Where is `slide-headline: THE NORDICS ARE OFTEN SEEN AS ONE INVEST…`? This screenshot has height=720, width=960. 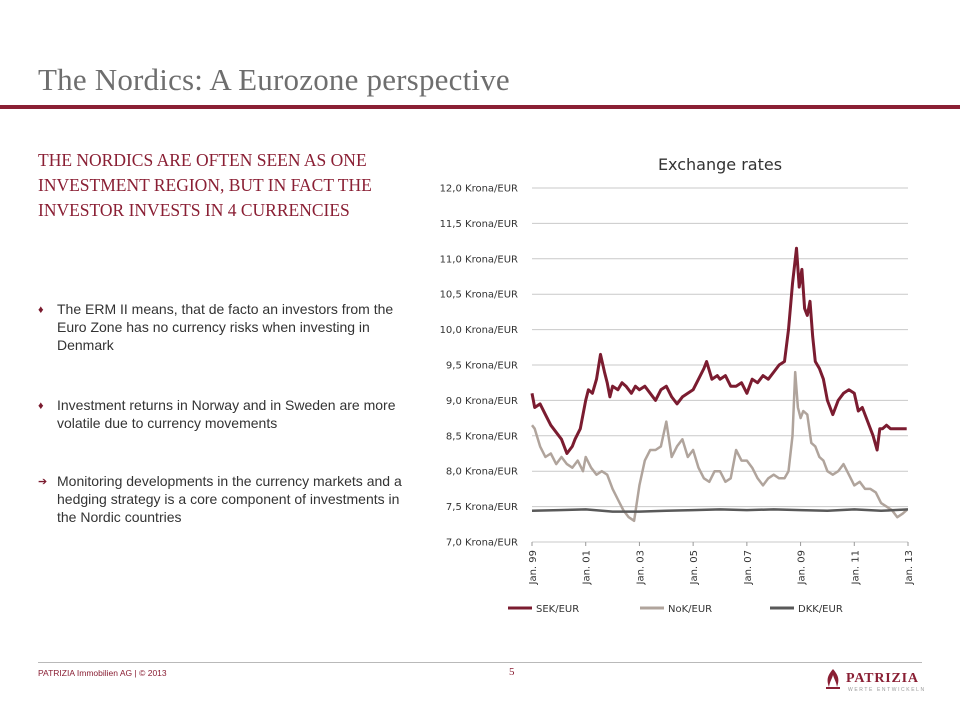 slide-headline: THE NORDICS ARE OFTEN SEEN AS ONE INVEST… is located at coordinates (205, 185).